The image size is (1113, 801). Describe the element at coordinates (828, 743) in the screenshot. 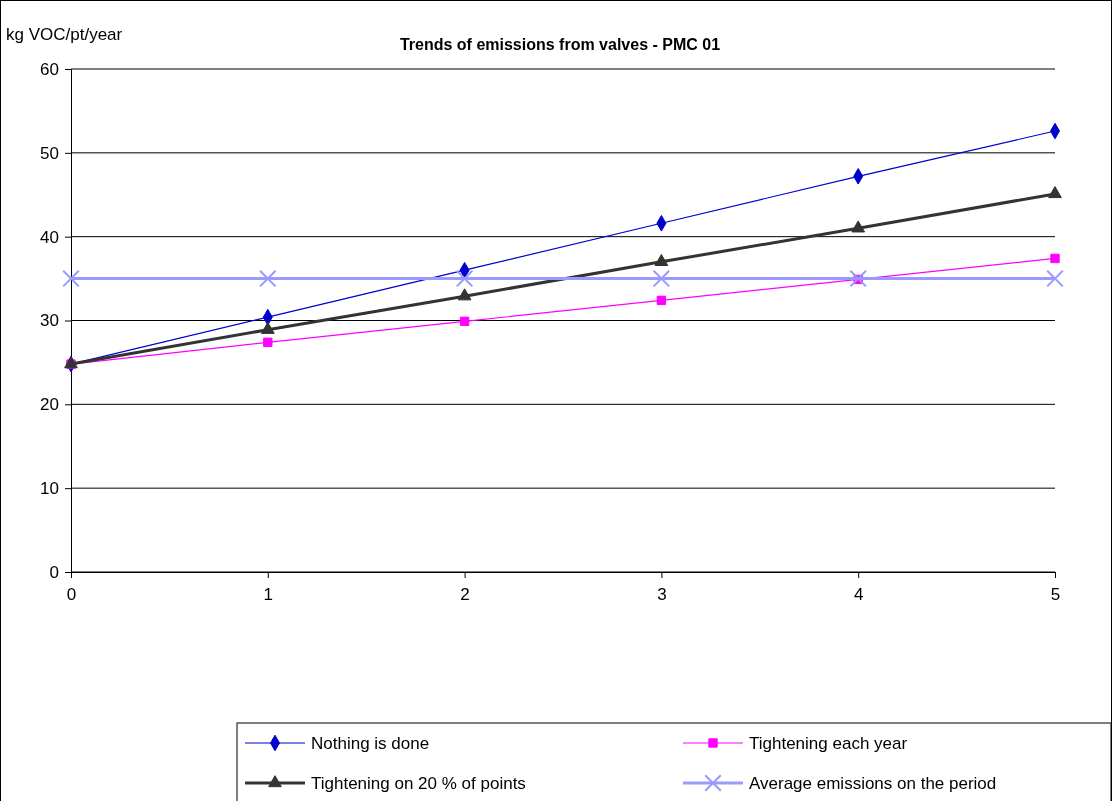

I see `legend-label: Tightening each year` at that location.